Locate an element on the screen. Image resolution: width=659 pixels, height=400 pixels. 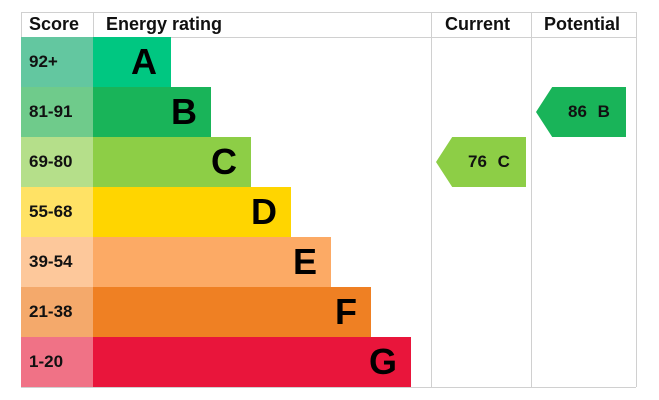
score-range-g: 1-20 is located at coordinates (57, 362).